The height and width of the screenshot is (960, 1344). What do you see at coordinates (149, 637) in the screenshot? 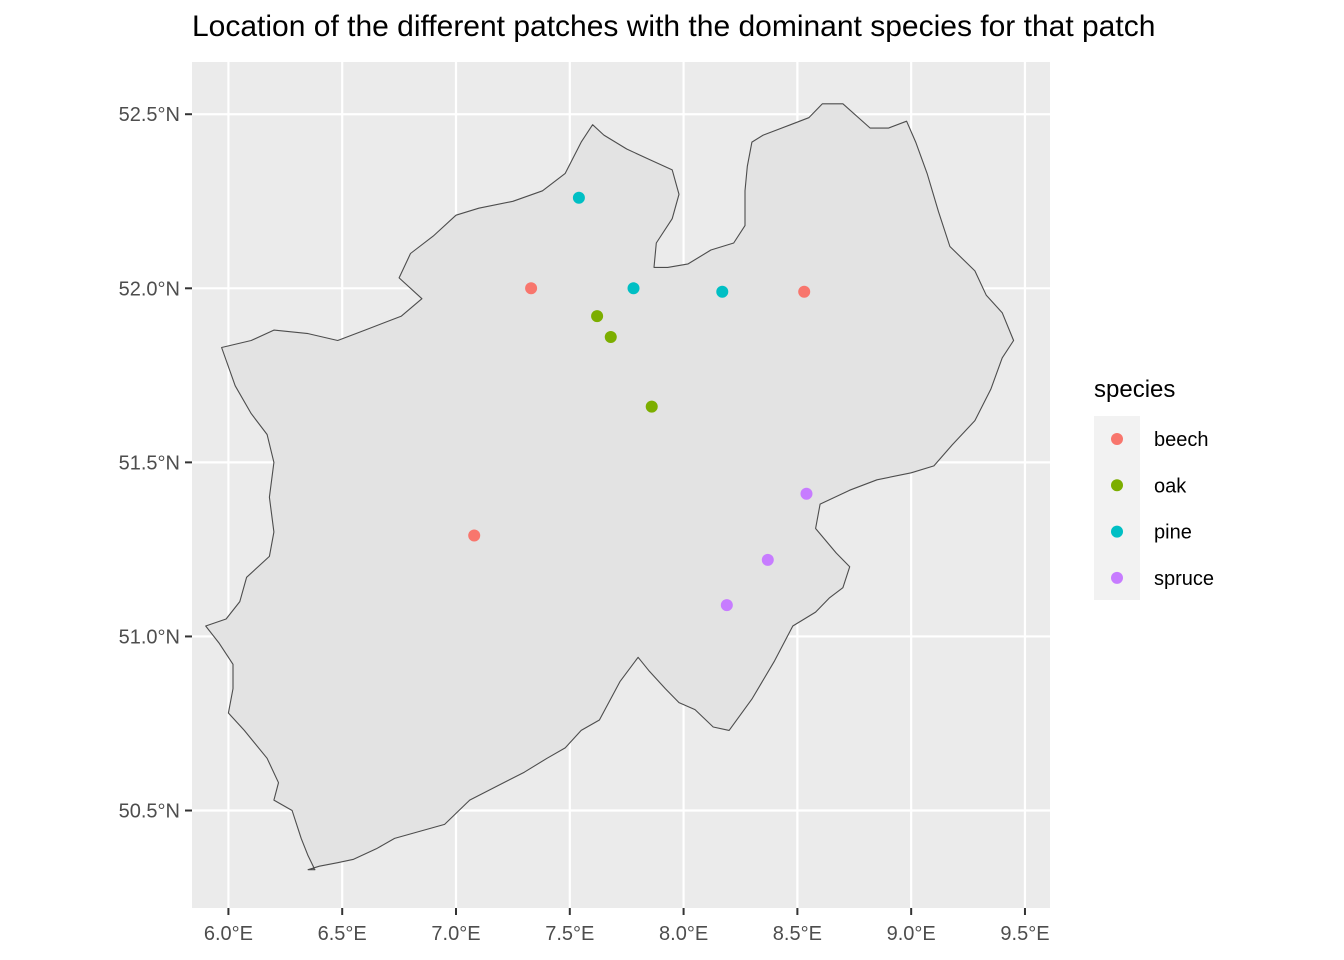
I see `y-tick-label: 51.0°N` at bounding box center [149, 637].